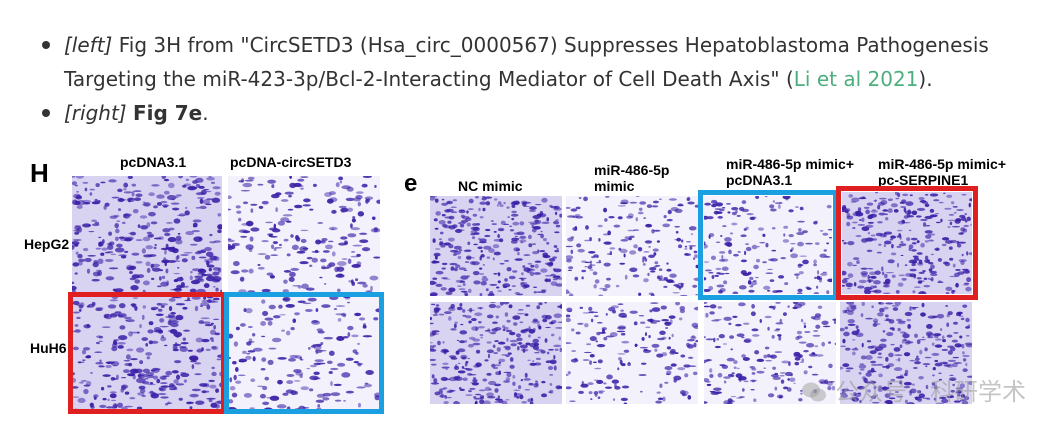 The image size is (1054, 436). I want to click on column-label: pcDNA3.1, so click(153, 162).